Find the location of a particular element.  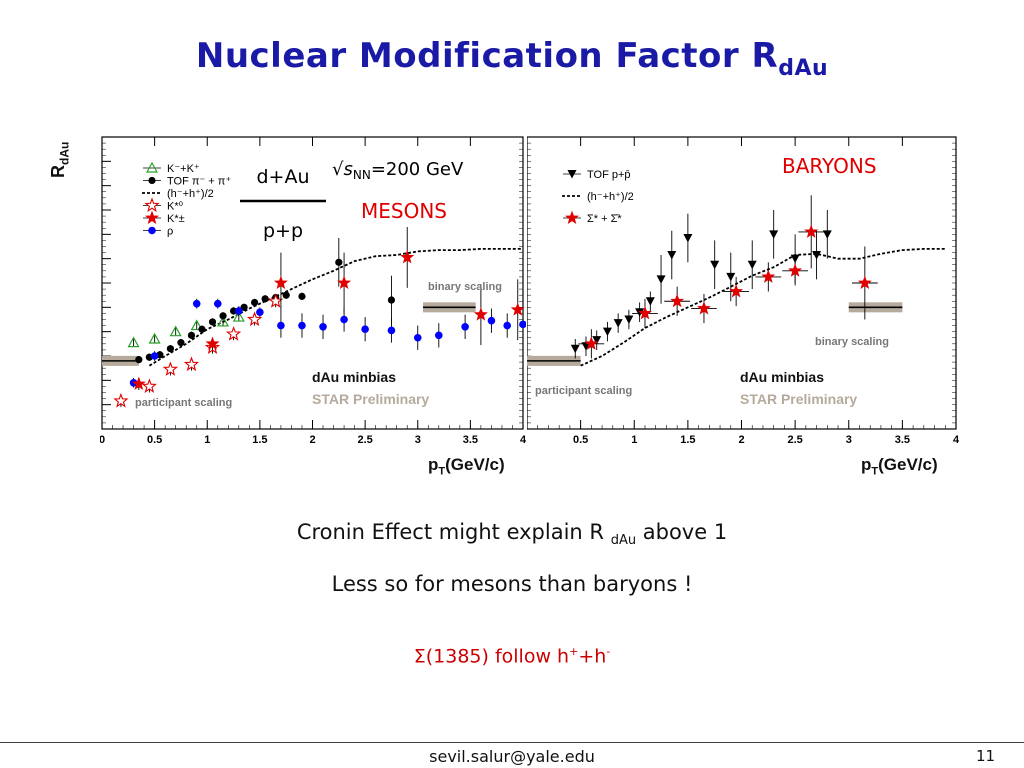

footer-divider is located at coordinates (512, 742).